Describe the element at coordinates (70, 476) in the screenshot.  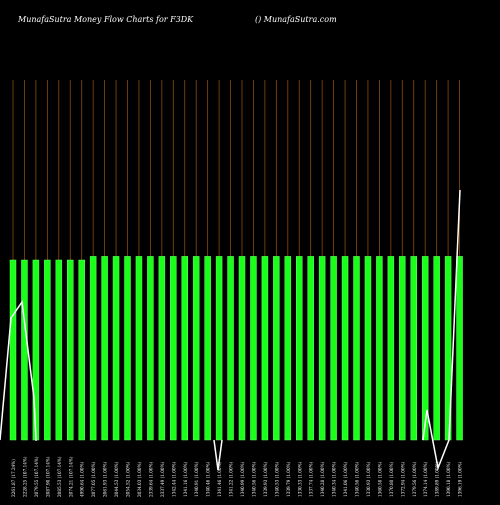
I see `x-tick-label: 2074.21 (107.14%)` at that location.